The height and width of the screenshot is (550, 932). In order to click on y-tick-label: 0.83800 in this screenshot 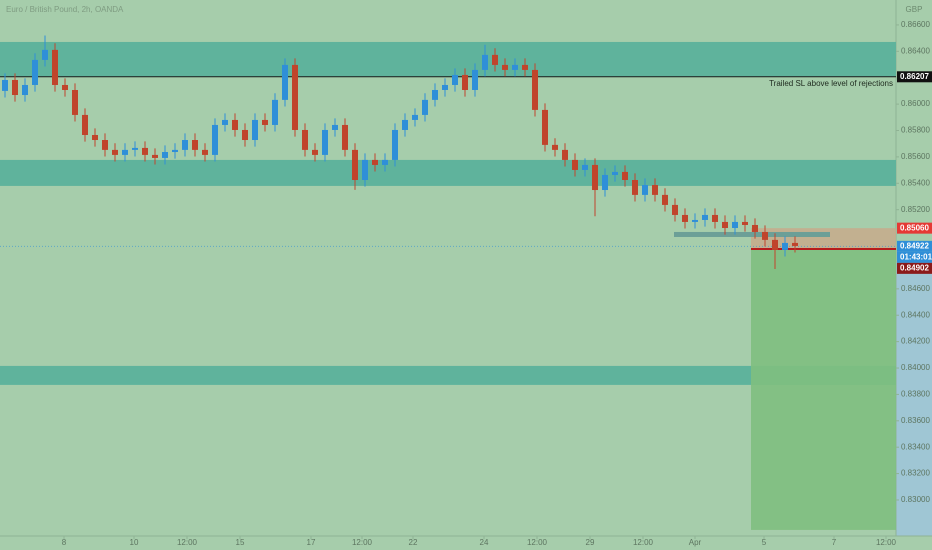, I will do `click(915, 394)`.